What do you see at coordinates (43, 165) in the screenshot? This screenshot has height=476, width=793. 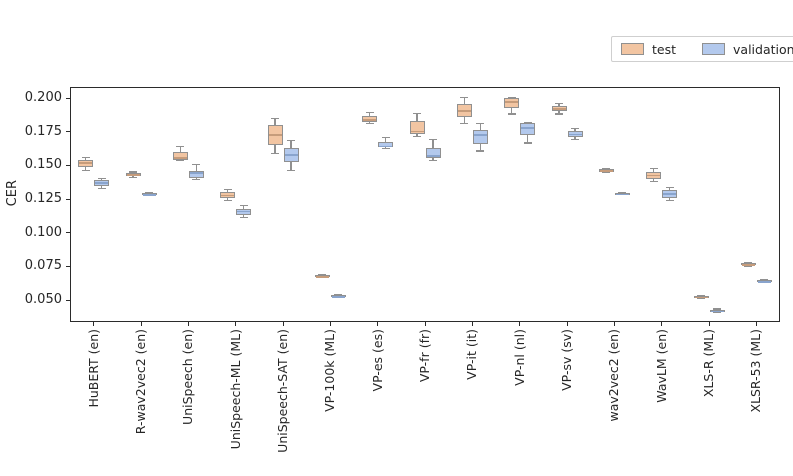 I see `y-tick-label: 0.150` at bounding box center [43, 165].